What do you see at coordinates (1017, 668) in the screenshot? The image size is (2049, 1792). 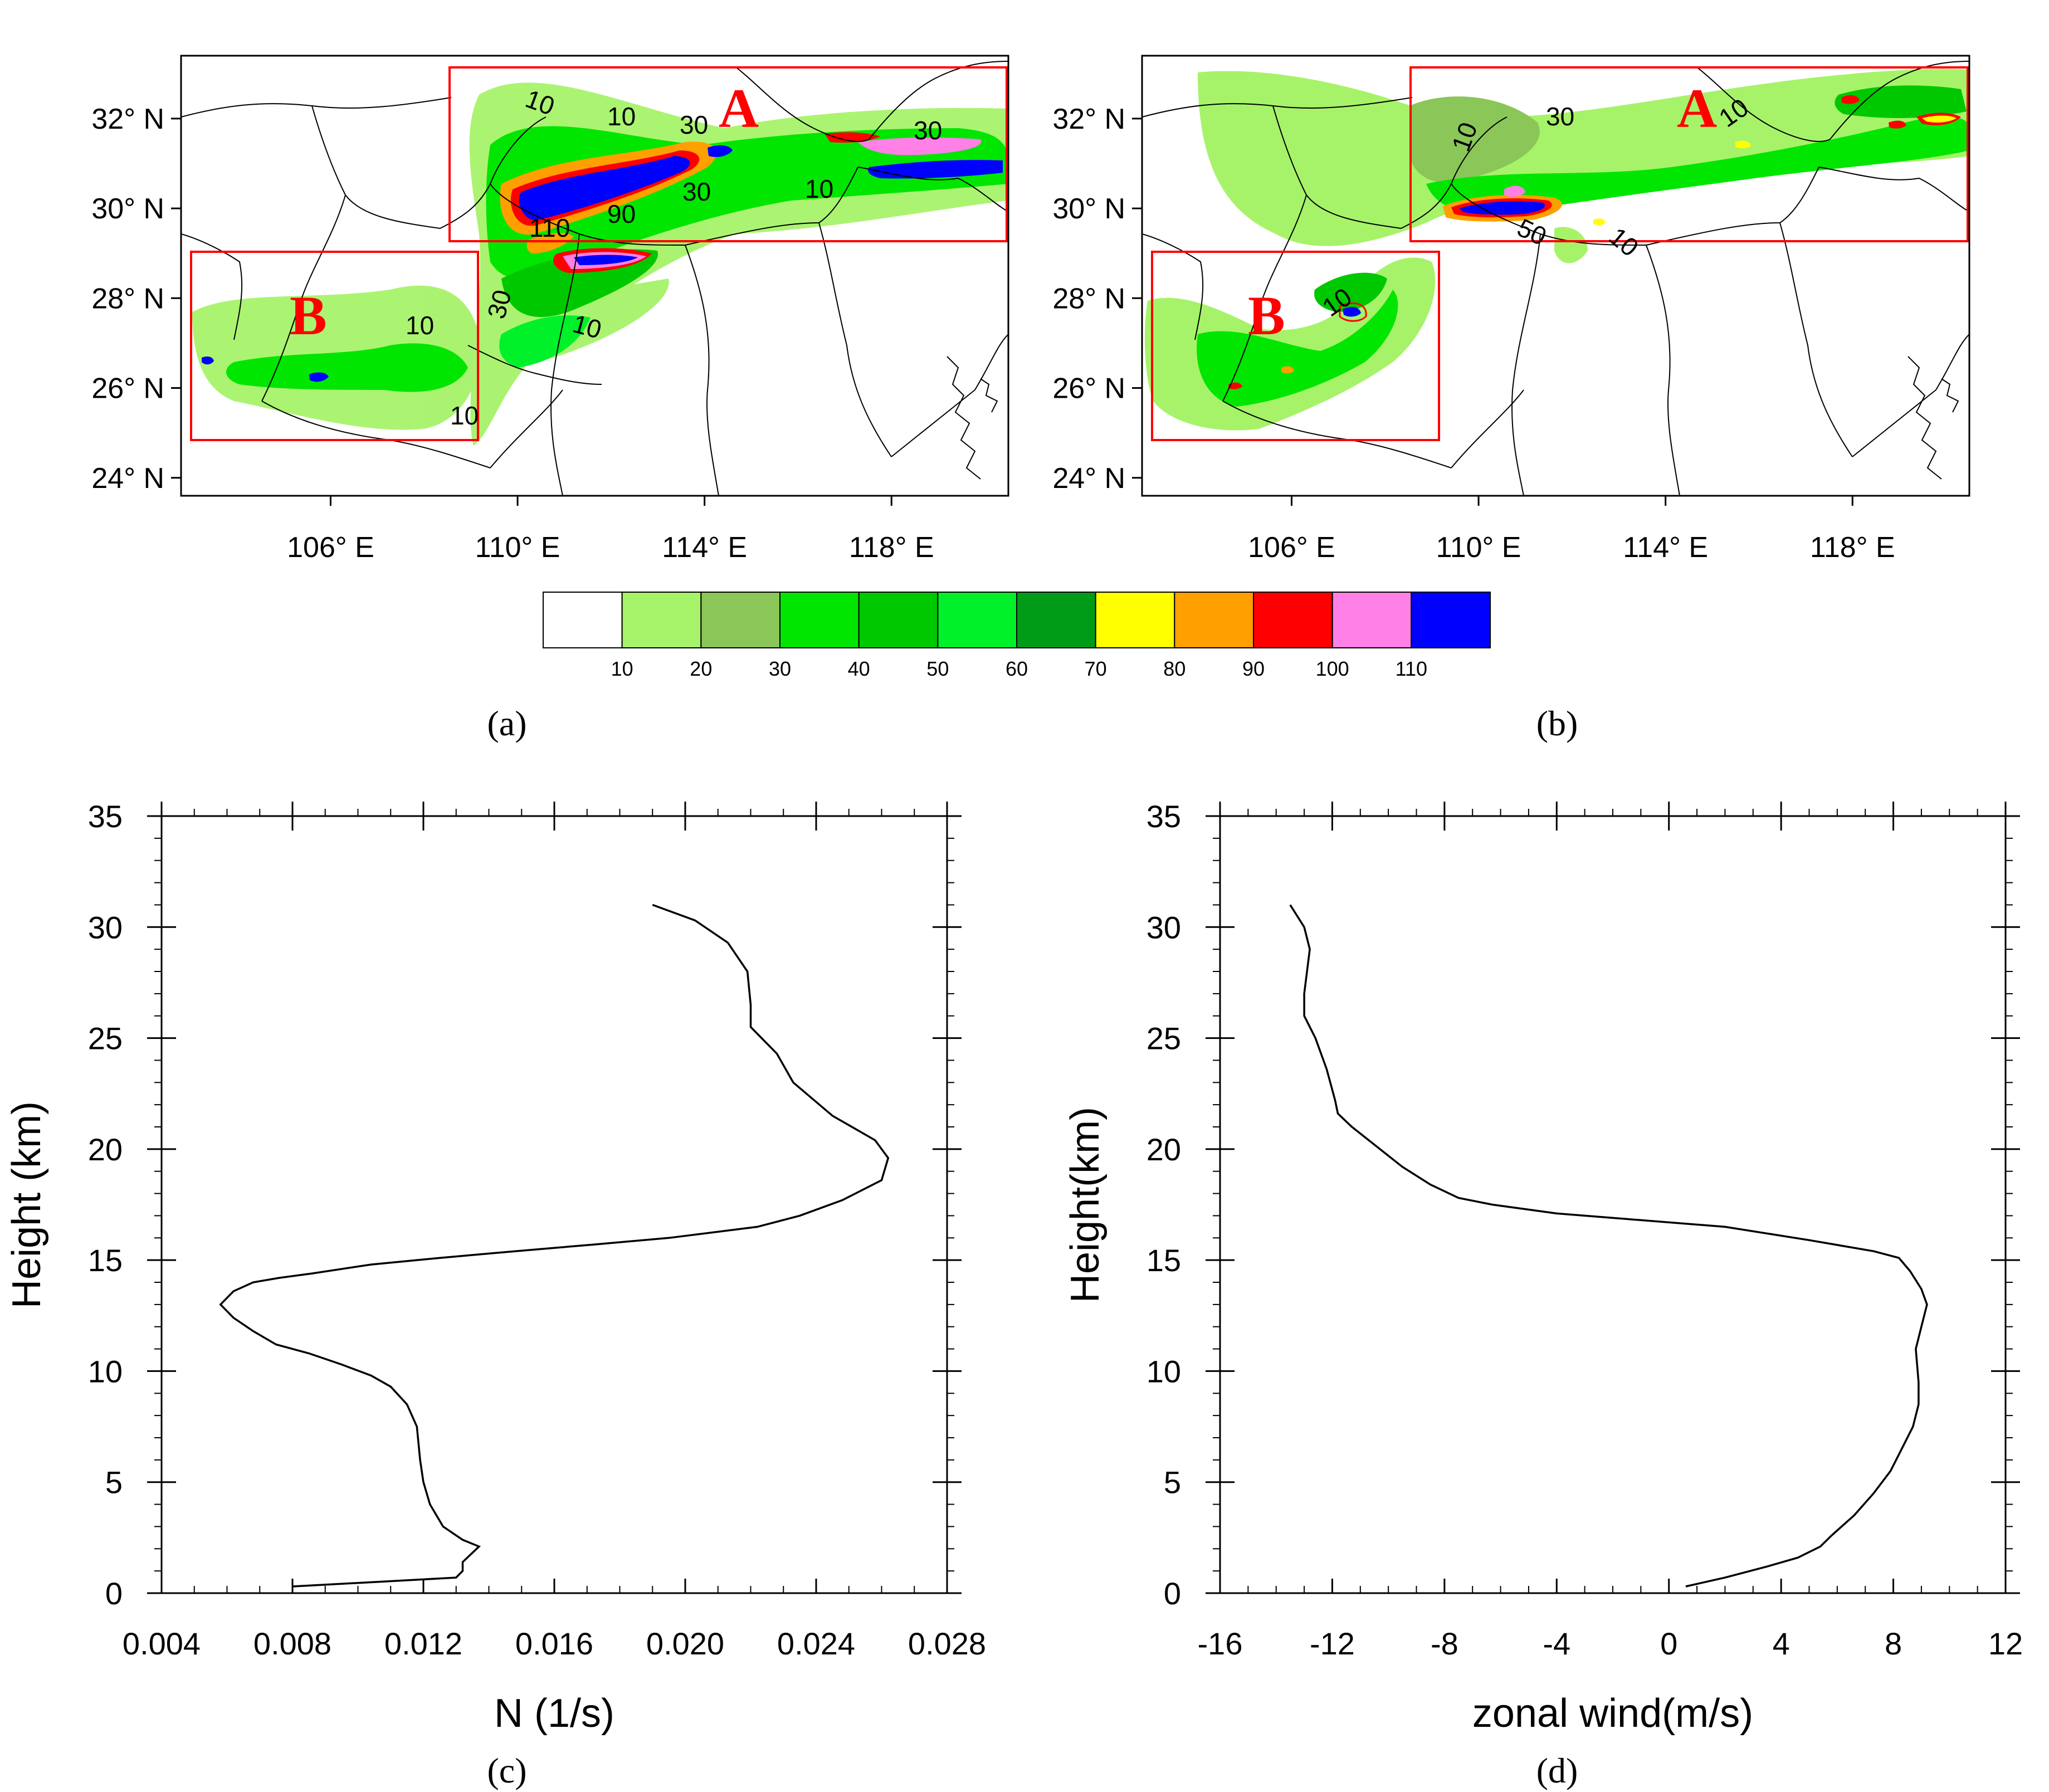 I see `colorbar-tick-label: 60` at bounding box center [1017, 668].